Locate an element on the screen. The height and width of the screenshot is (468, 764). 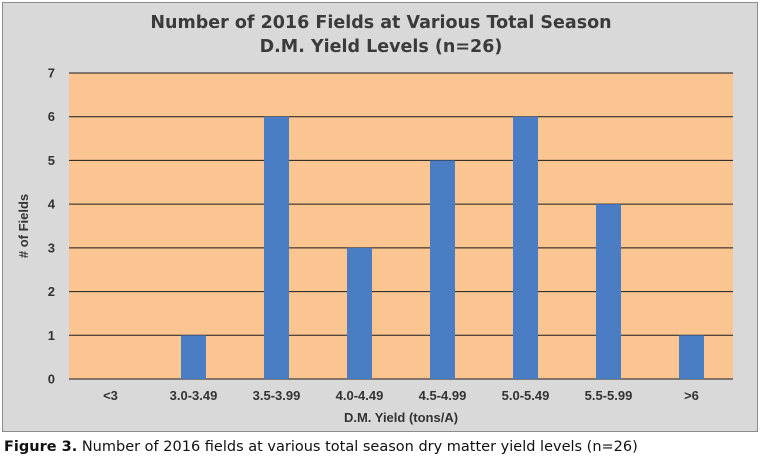
x-tick-label: 5.5-5.99 is located at coordinates (609, 395).